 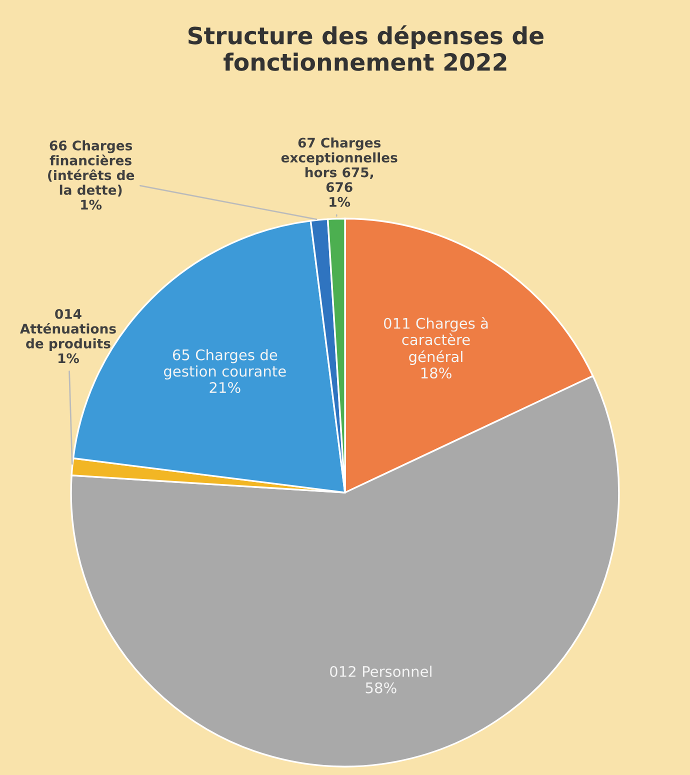 What do you see at coordinates (436, 373) in the screenshot?
I see `data-label: 18%` at bounding box center [436, 373].